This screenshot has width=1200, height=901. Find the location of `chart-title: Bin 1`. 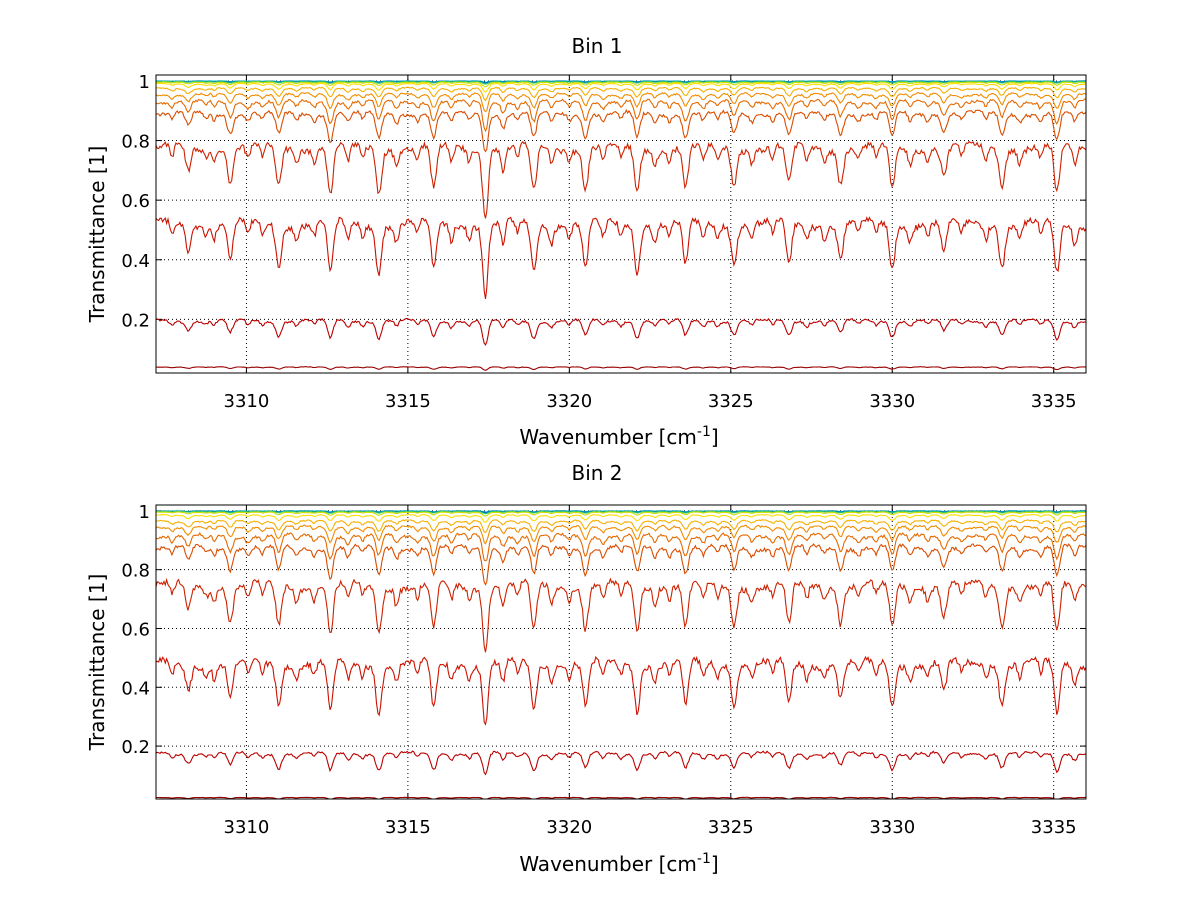

chart-title: Bin 1 is located at coordinates (596, 46).